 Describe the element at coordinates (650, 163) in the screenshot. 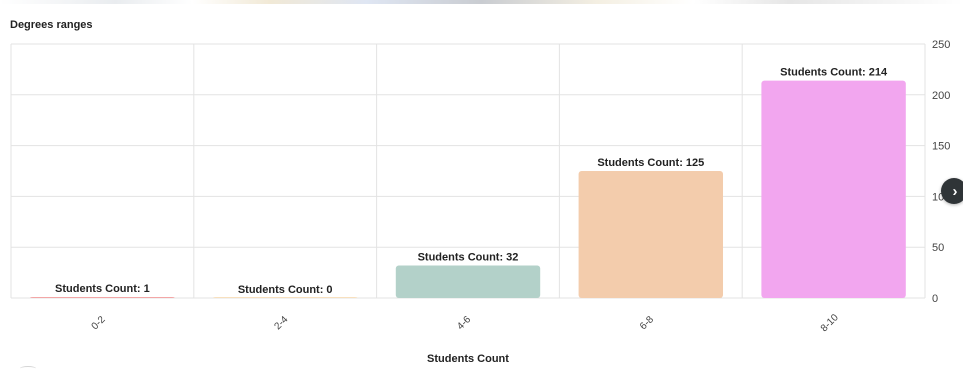

I see `bar-value-label: Students Count: 125` at that location.